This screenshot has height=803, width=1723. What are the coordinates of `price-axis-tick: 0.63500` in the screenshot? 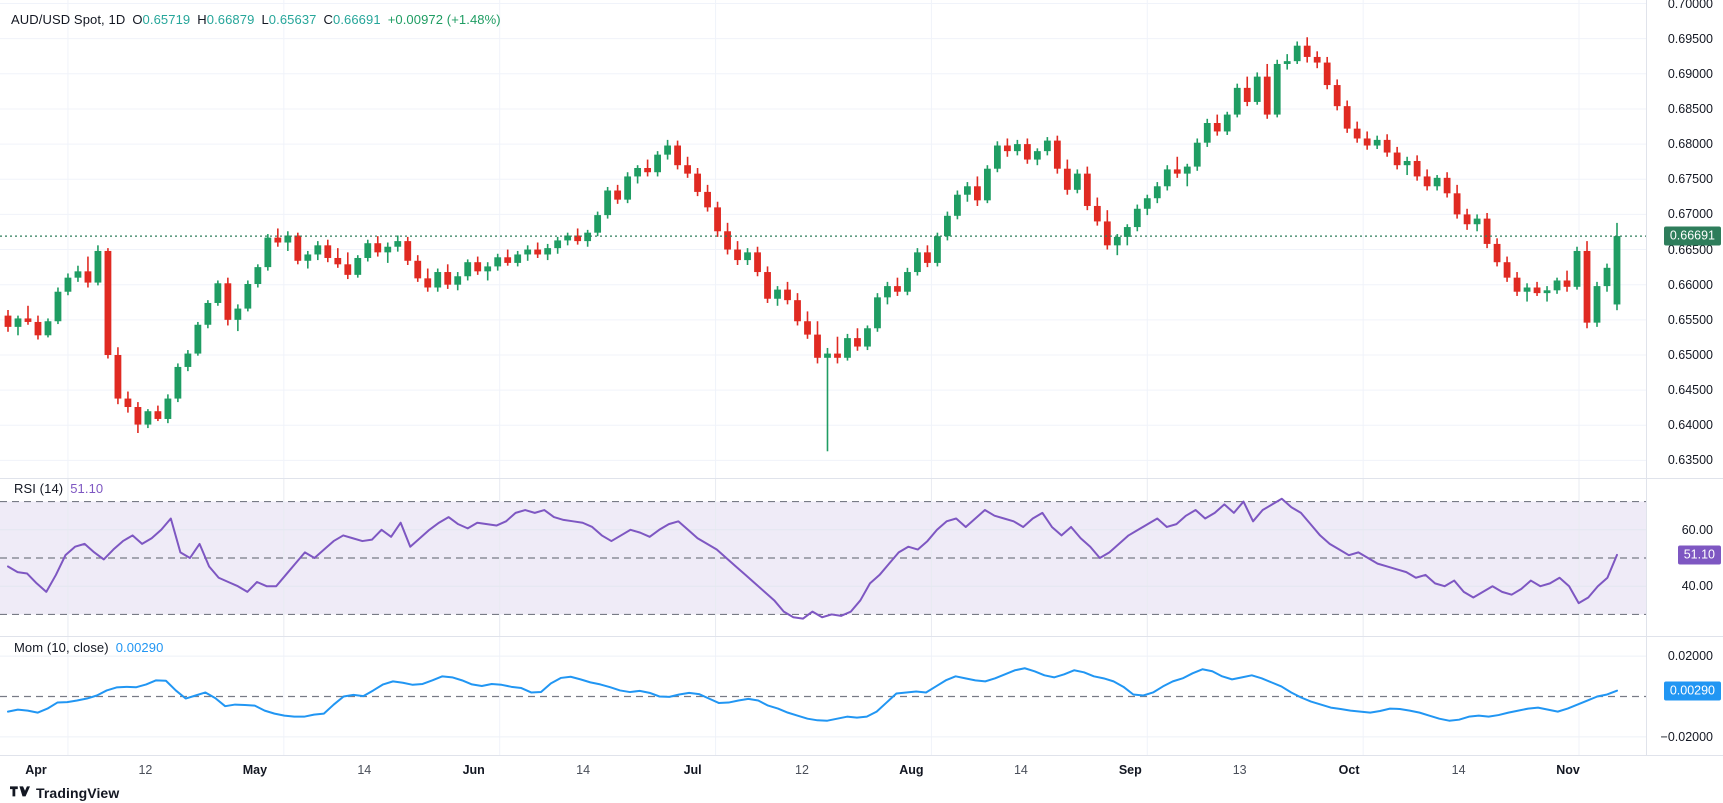 It's located at (1690, 460).